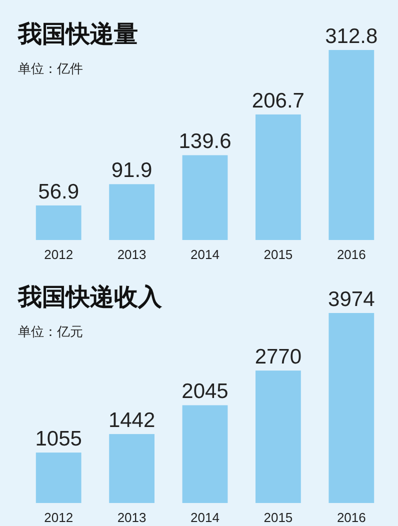 The width and height of the screenshot is (398, 526). What do you see at coordinates (205, 392) in the screenshot?
I see `data-label: 2045` at bounding box center [205, 392].